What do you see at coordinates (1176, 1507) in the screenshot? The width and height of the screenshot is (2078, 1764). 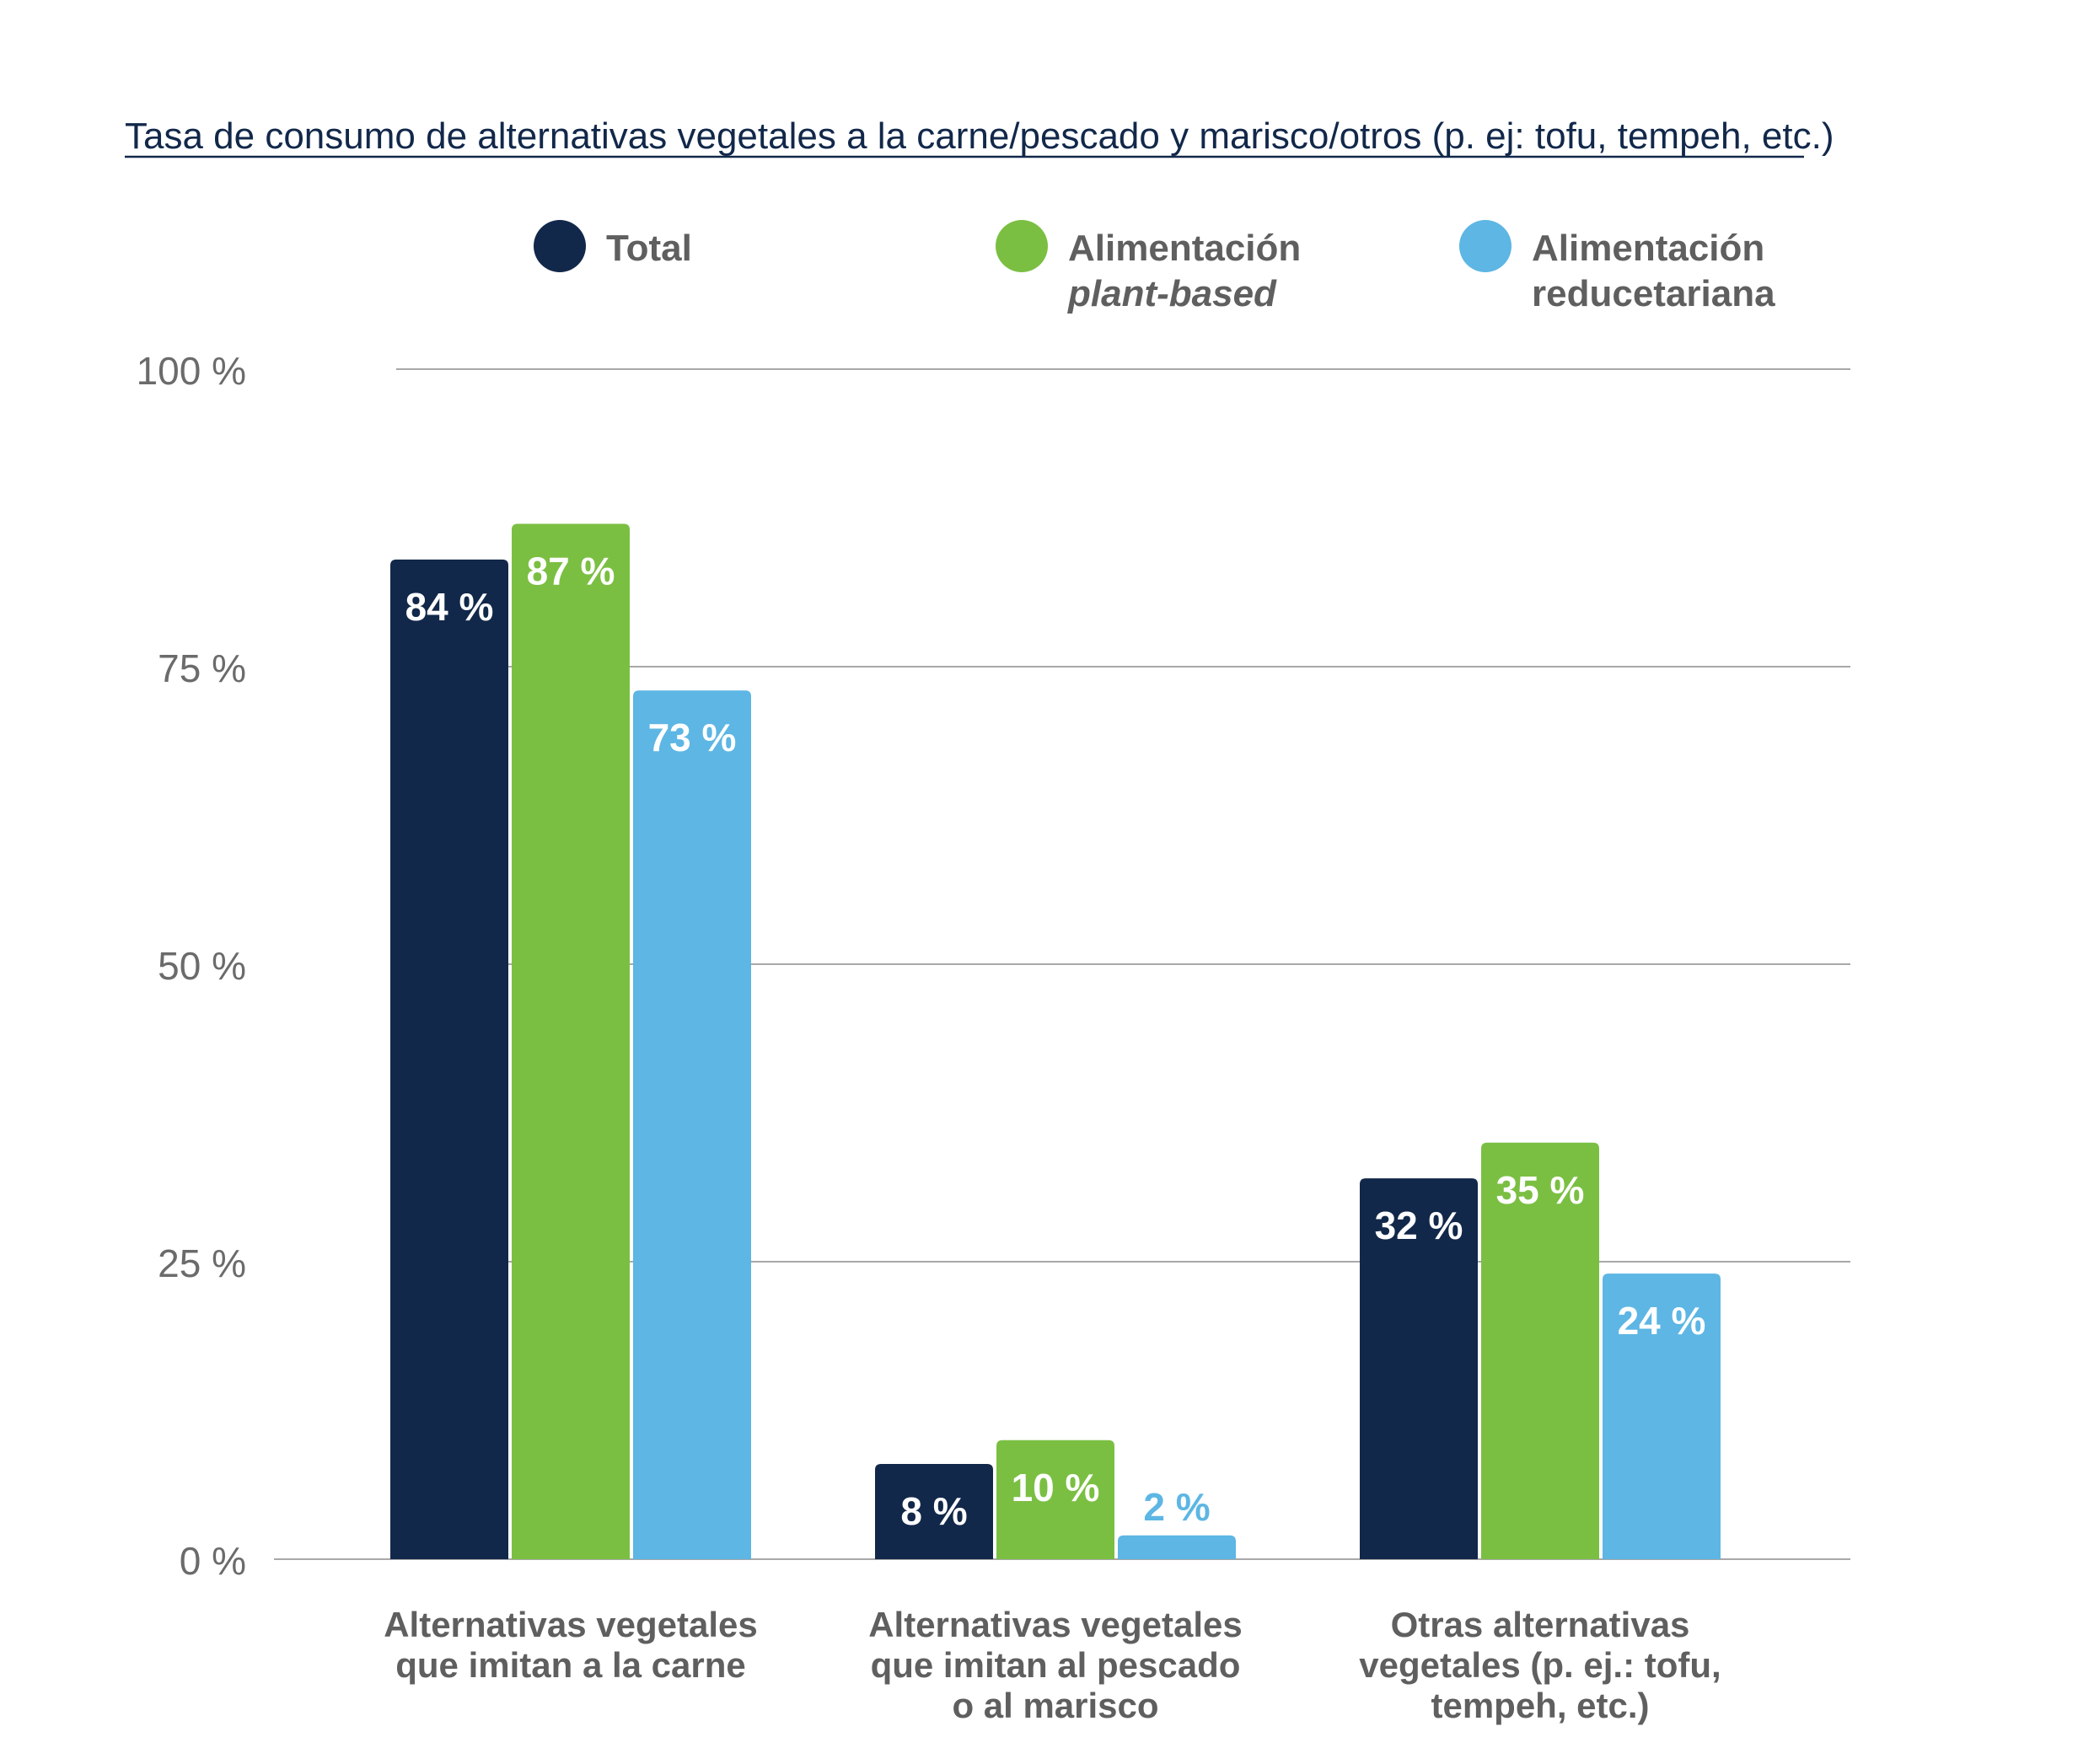 I see `bar-value-label: 2 %` at bounding box center [1176, 1507].